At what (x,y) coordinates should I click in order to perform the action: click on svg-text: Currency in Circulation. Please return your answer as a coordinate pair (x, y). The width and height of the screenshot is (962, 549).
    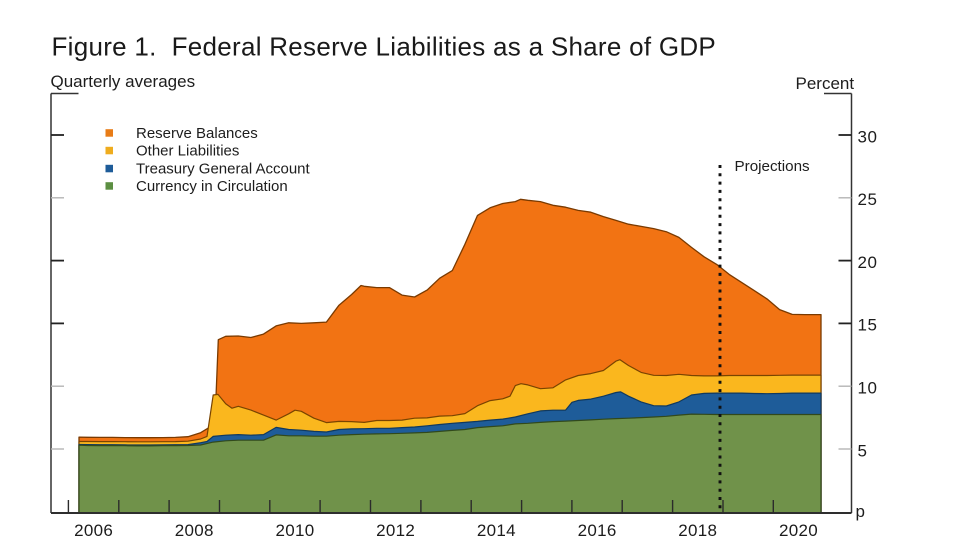
    Looking at the image, I should click on (212, 186).